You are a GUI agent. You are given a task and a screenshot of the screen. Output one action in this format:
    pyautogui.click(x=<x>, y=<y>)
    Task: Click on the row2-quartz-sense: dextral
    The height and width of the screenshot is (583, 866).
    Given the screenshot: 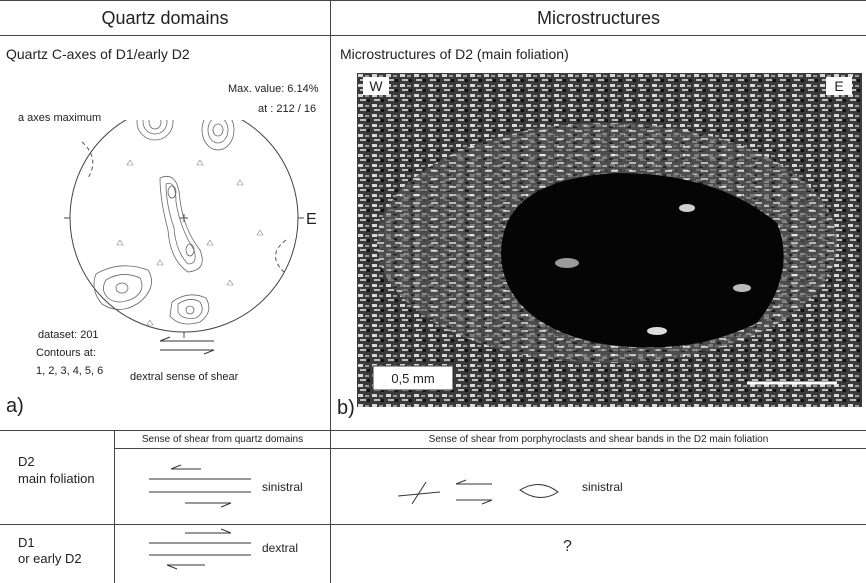 What is the action you would take?
    pyautogui.click(x=280, y=548)
    